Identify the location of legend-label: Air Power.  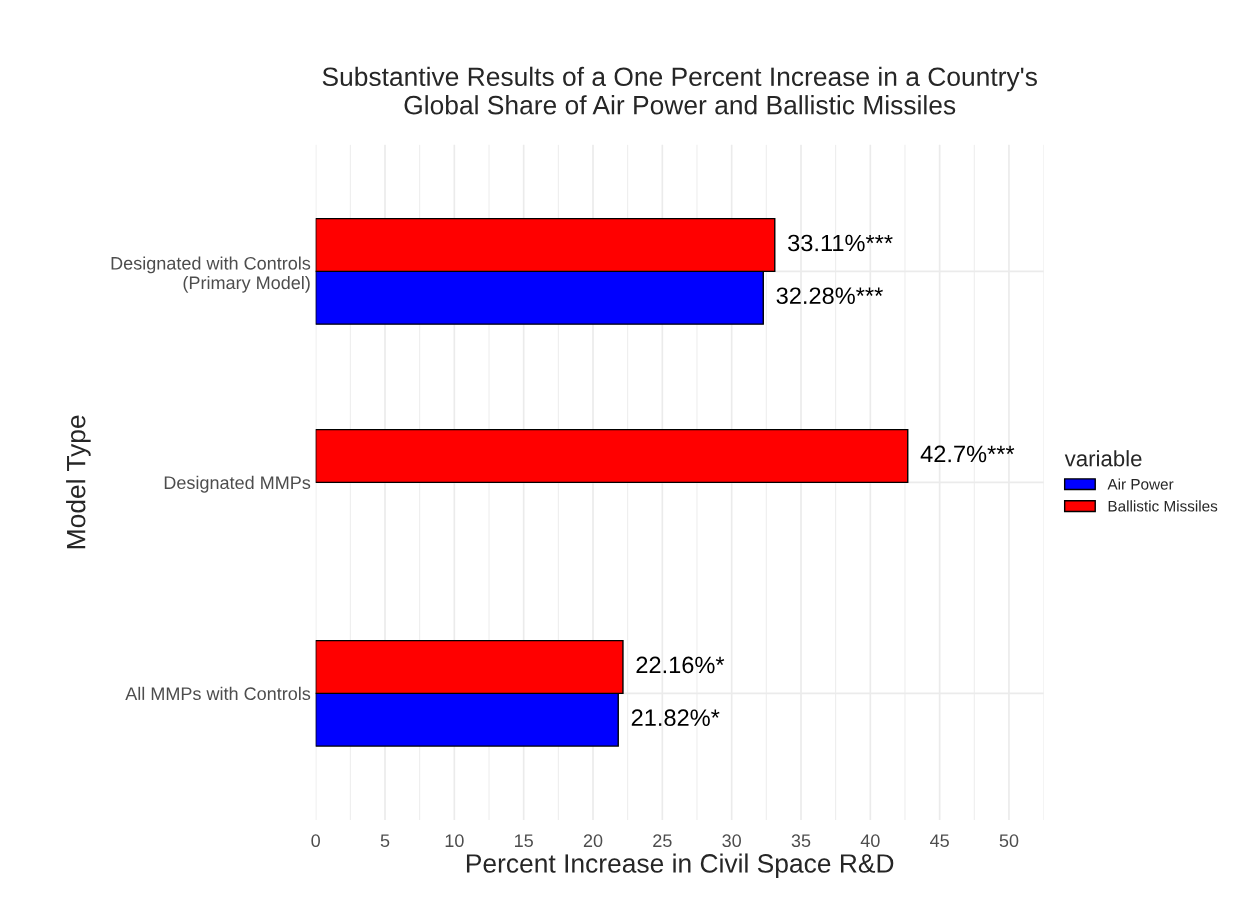
(1140, 484).